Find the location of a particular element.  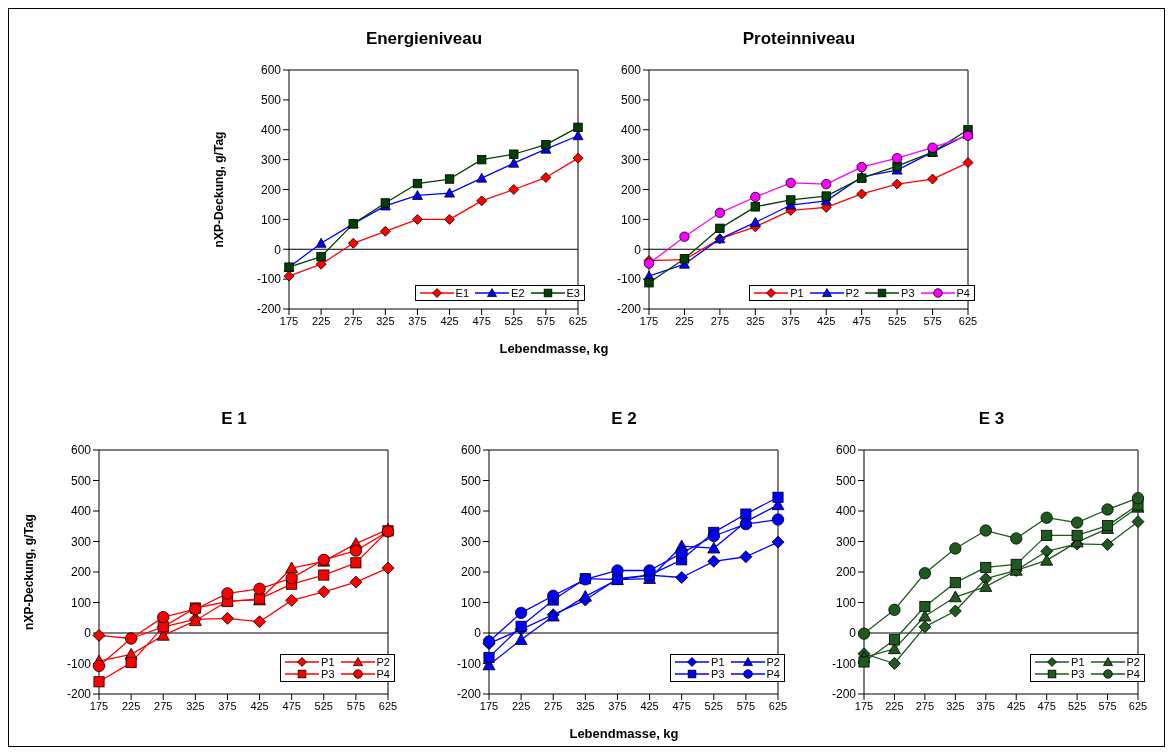

chart-title: E 1 is located at coordinates (234, 419).